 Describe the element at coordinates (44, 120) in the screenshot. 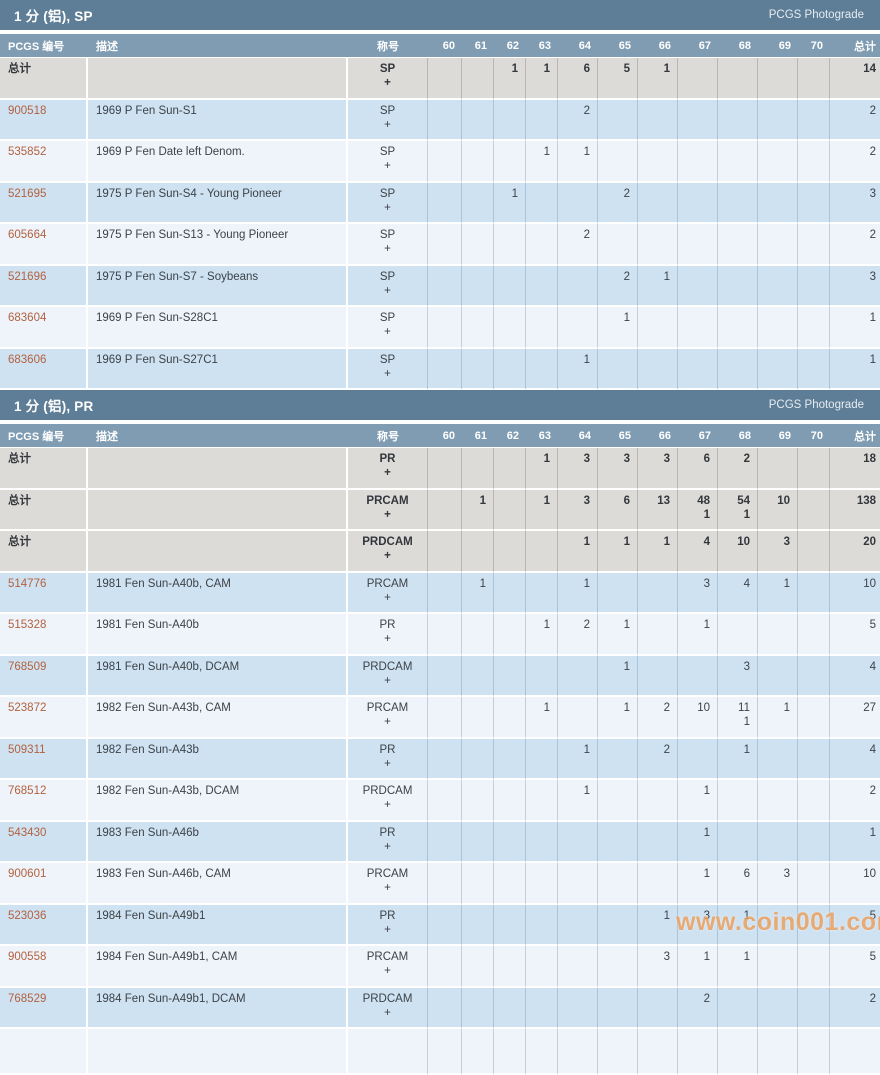

I see `cell-pcgs-number: 900518` at that location.